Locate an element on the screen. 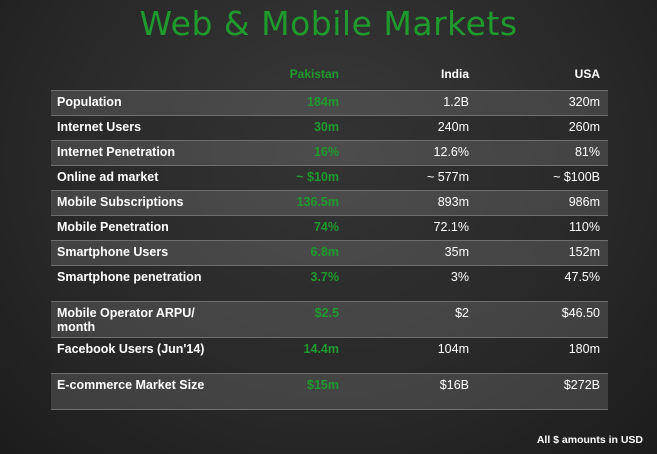 Image resolution: width=657 pixels, height=454 pixels. cell-usa: $272B is located at coordinates (538, 391).